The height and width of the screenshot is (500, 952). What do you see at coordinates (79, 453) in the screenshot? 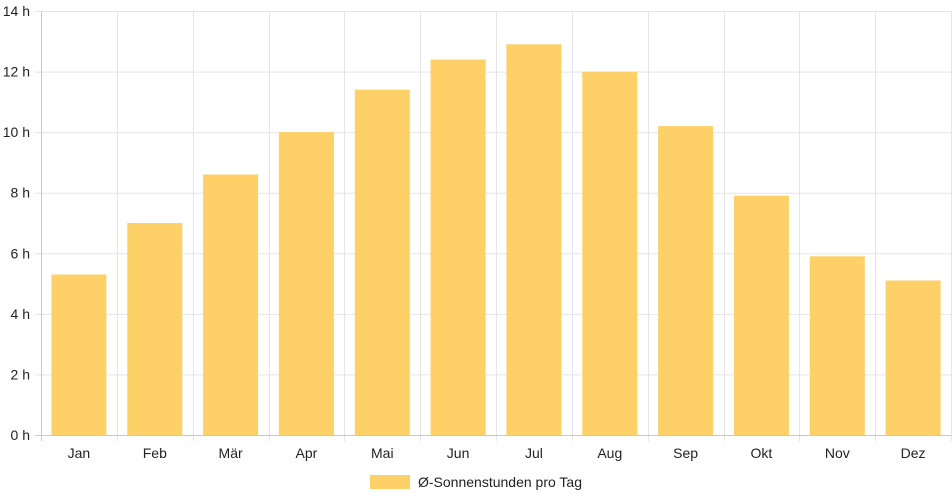
I see `x-tick-label: Jan` at bounding box center [79, 453].